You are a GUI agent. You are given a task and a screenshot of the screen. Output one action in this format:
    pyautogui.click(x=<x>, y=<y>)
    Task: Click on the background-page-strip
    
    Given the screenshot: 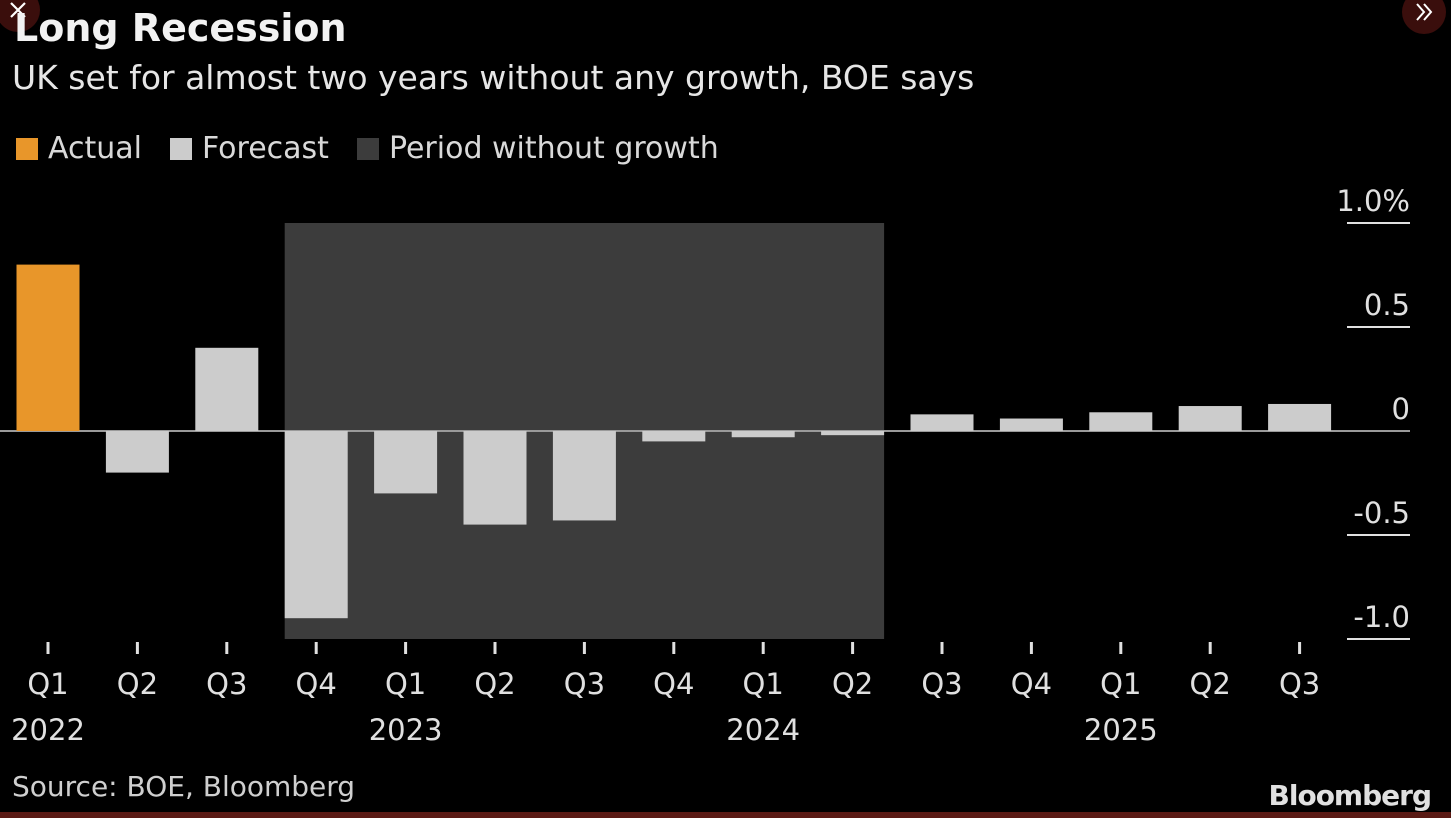 What is the action you would take?
    pyautogui.click(x=725, y=815)
    